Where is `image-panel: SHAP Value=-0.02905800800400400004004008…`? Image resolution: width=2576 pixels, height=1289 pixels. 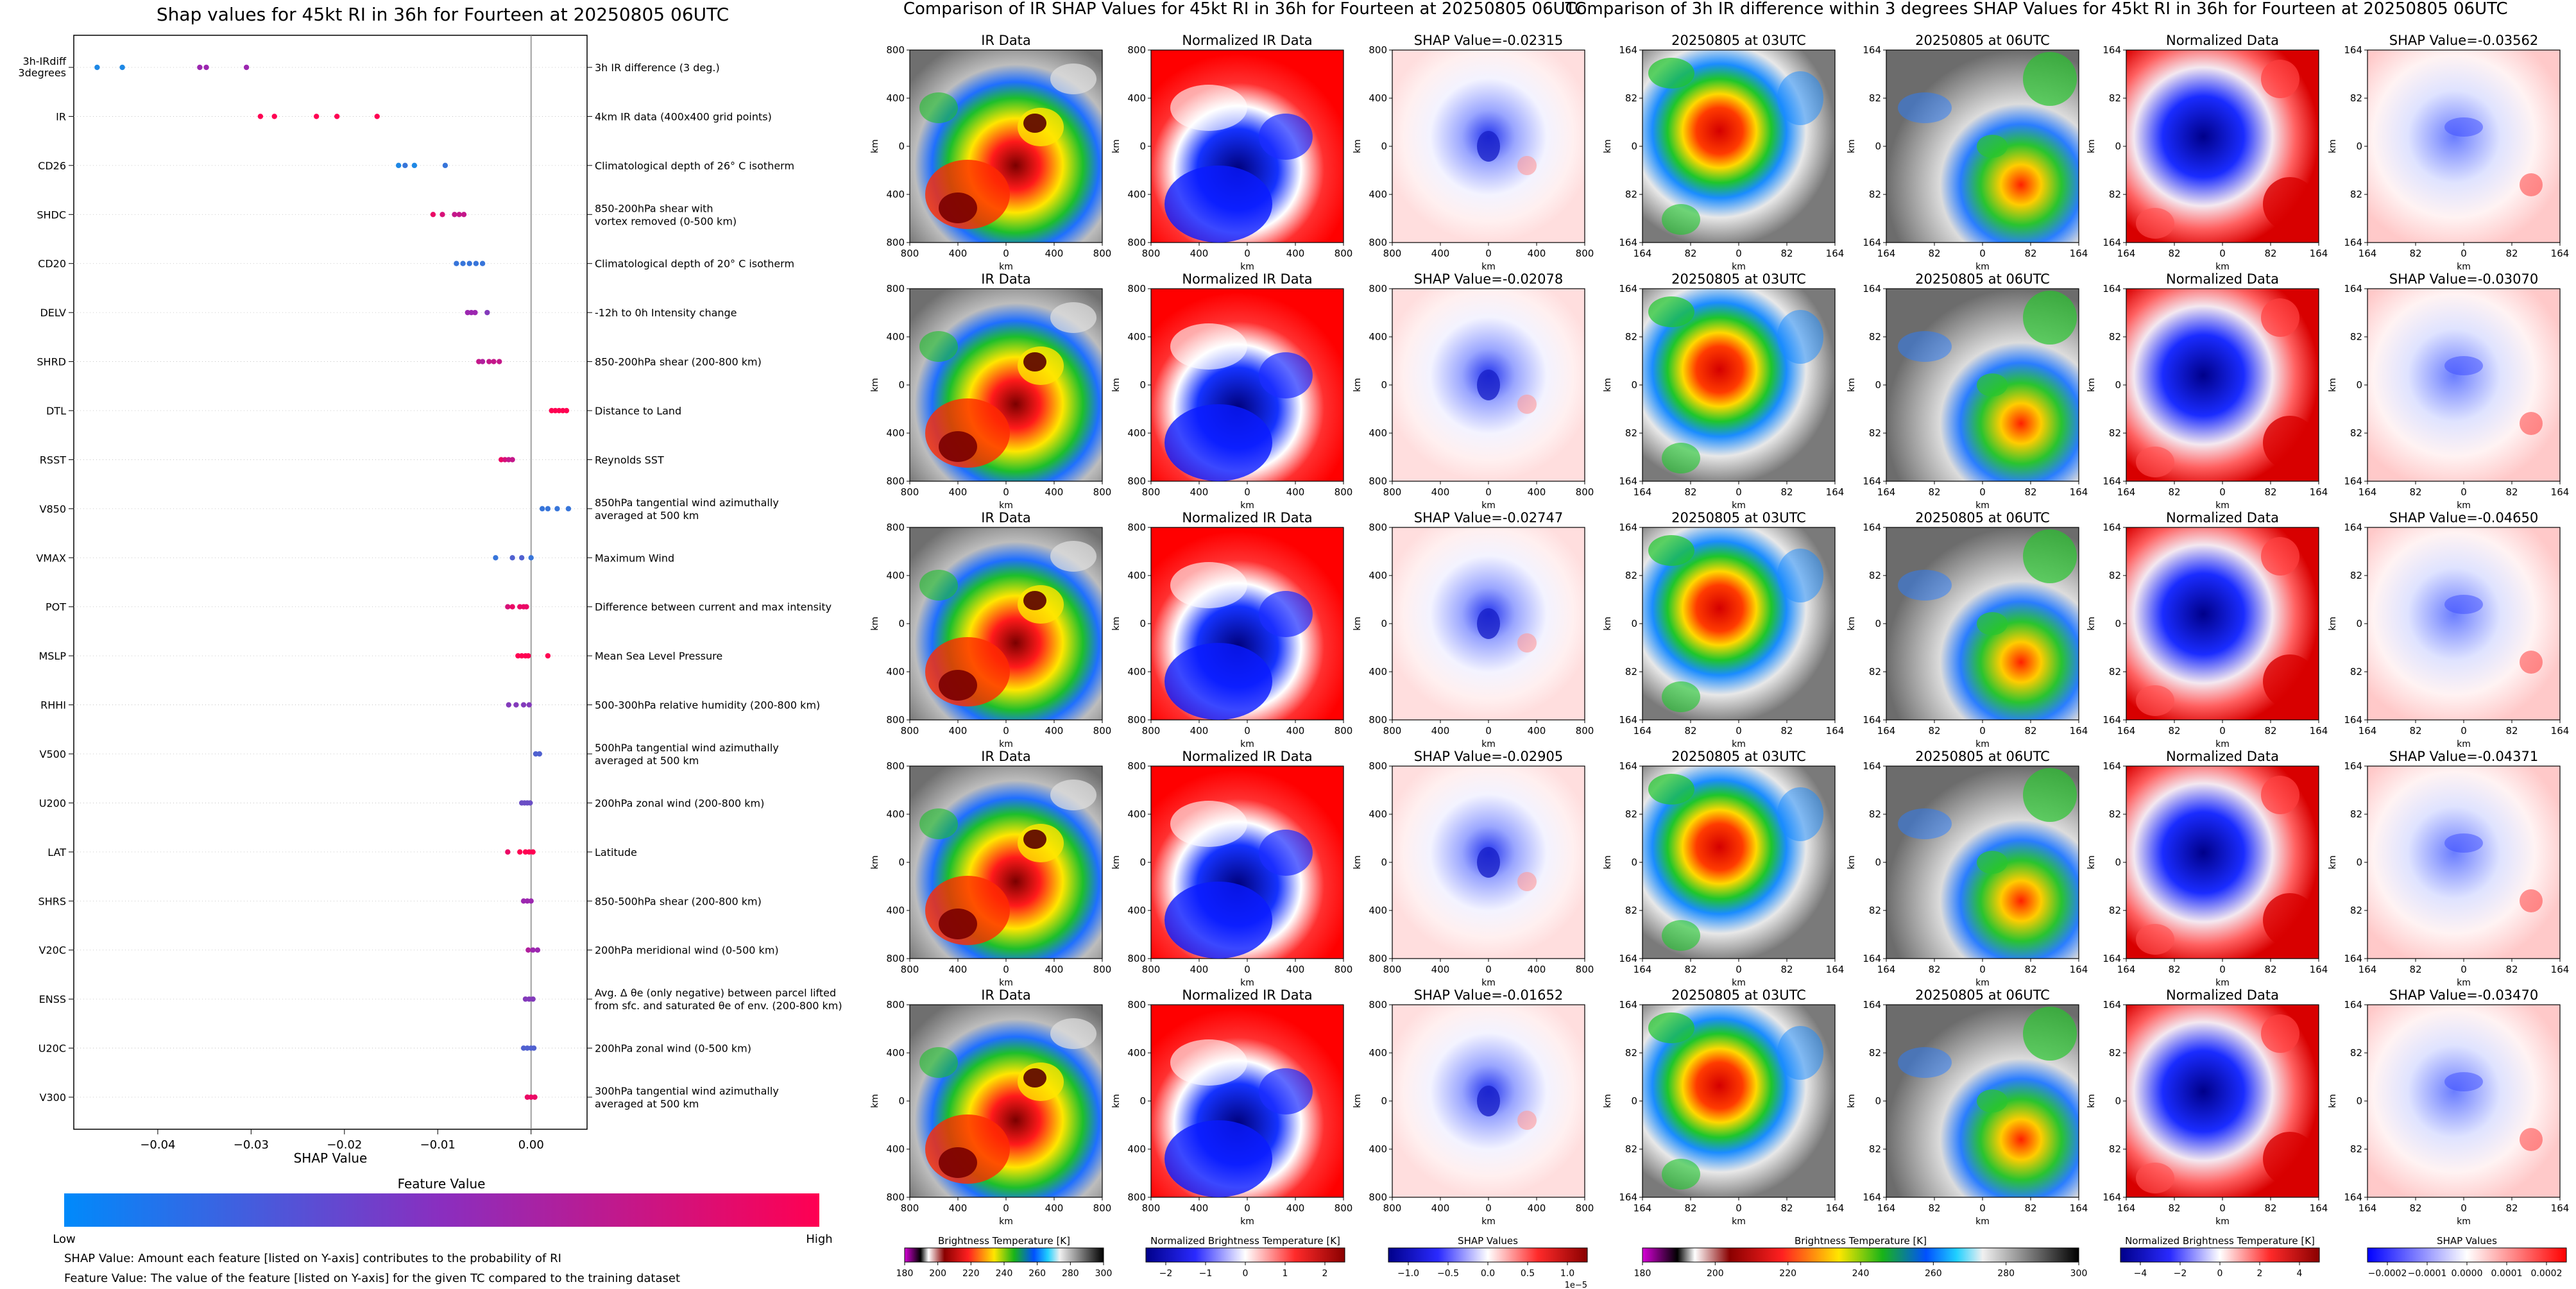
image-panel: SHAP Value=-0.02905800800400400004004008… is located at coordinates (1473, 868).